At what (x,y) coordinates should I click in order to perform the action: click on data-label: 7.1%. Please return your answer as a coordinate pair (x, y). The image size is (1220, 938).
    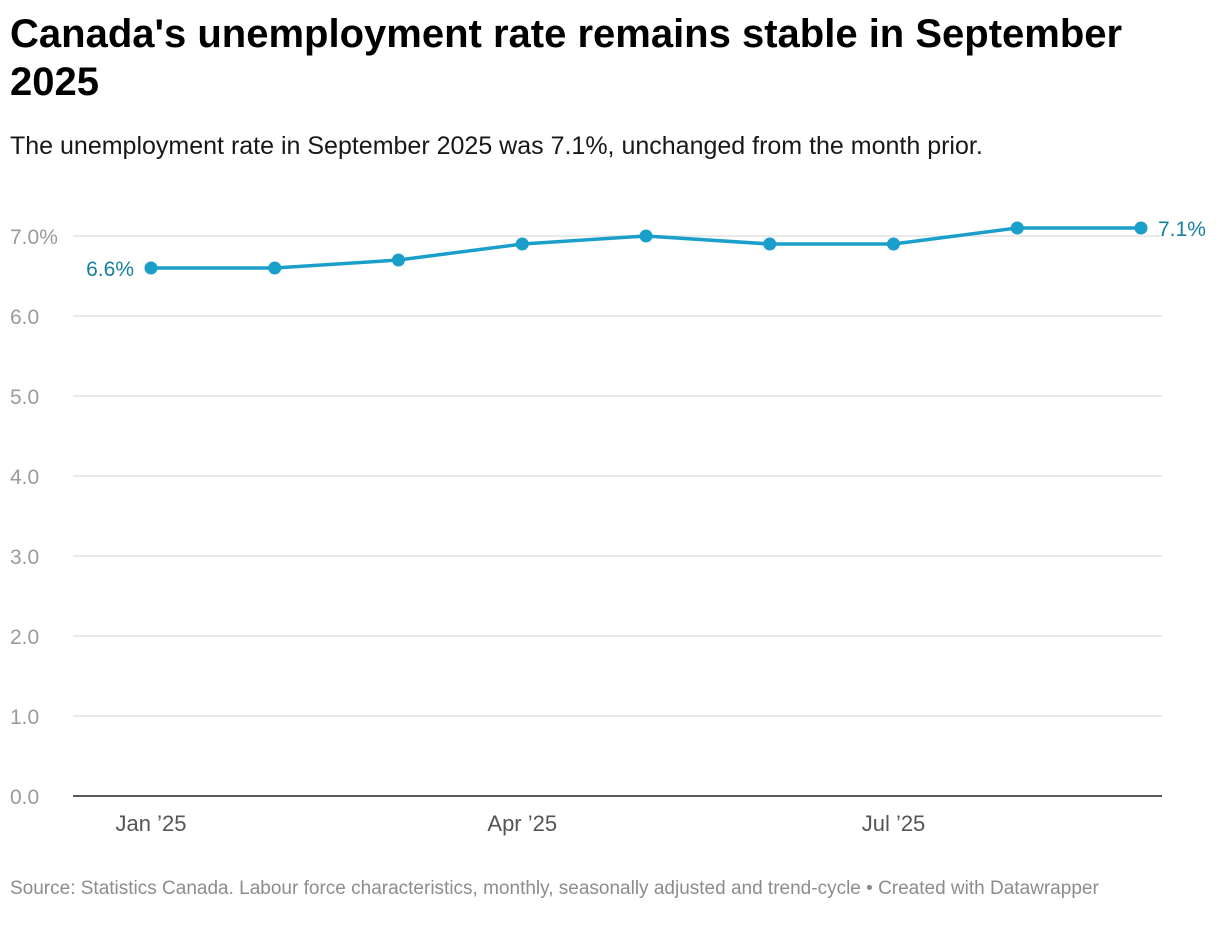
    Looking at the image, I should click on (1182, 229).